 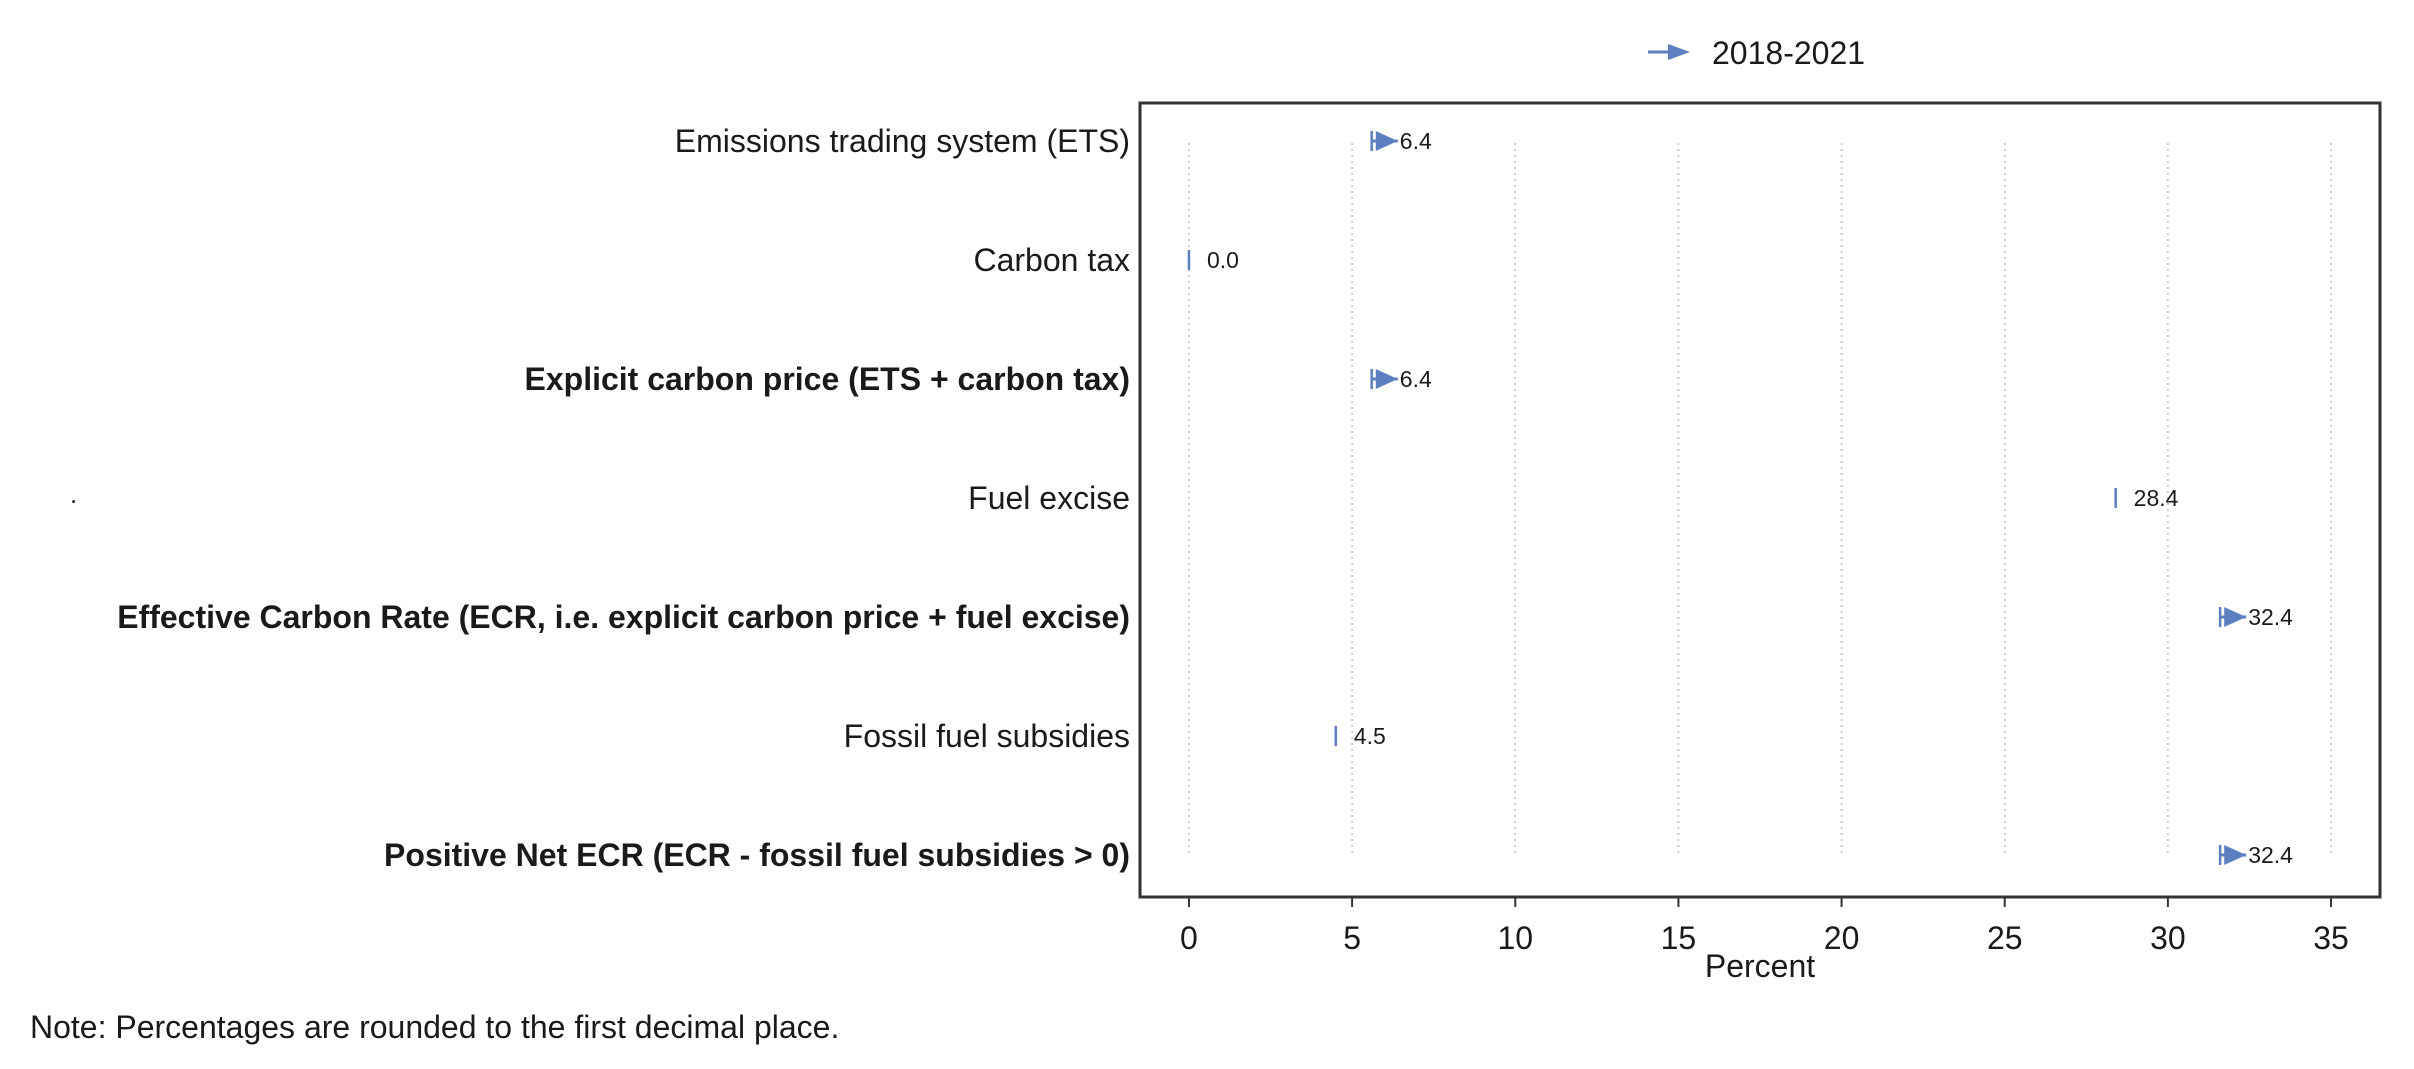 What do you see at coordinates (2168, 938) in the screenshot?
I see `x-tick-label: 30` at bounding box center [2168, 938].